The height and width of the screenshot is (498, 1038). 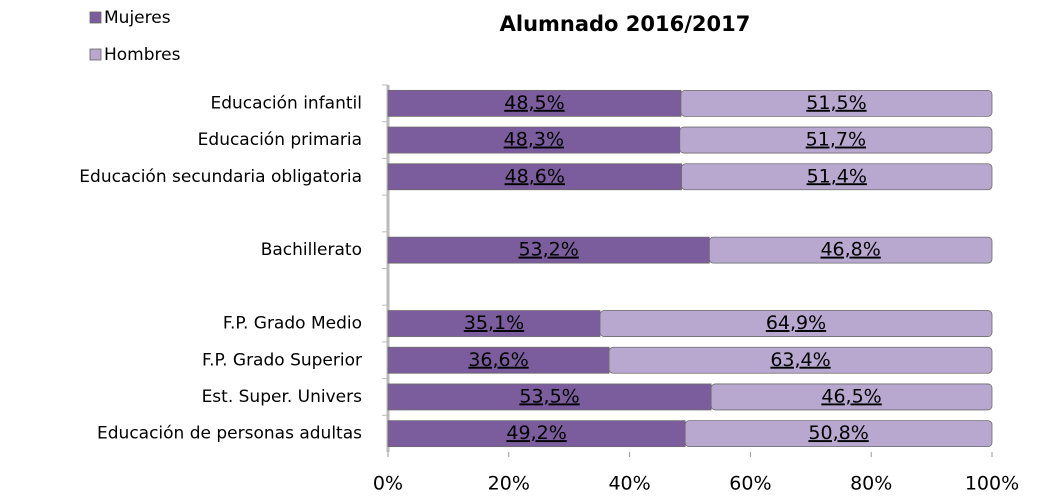 I want to click on value-label: 53,5%, so click(x=549, y=396).